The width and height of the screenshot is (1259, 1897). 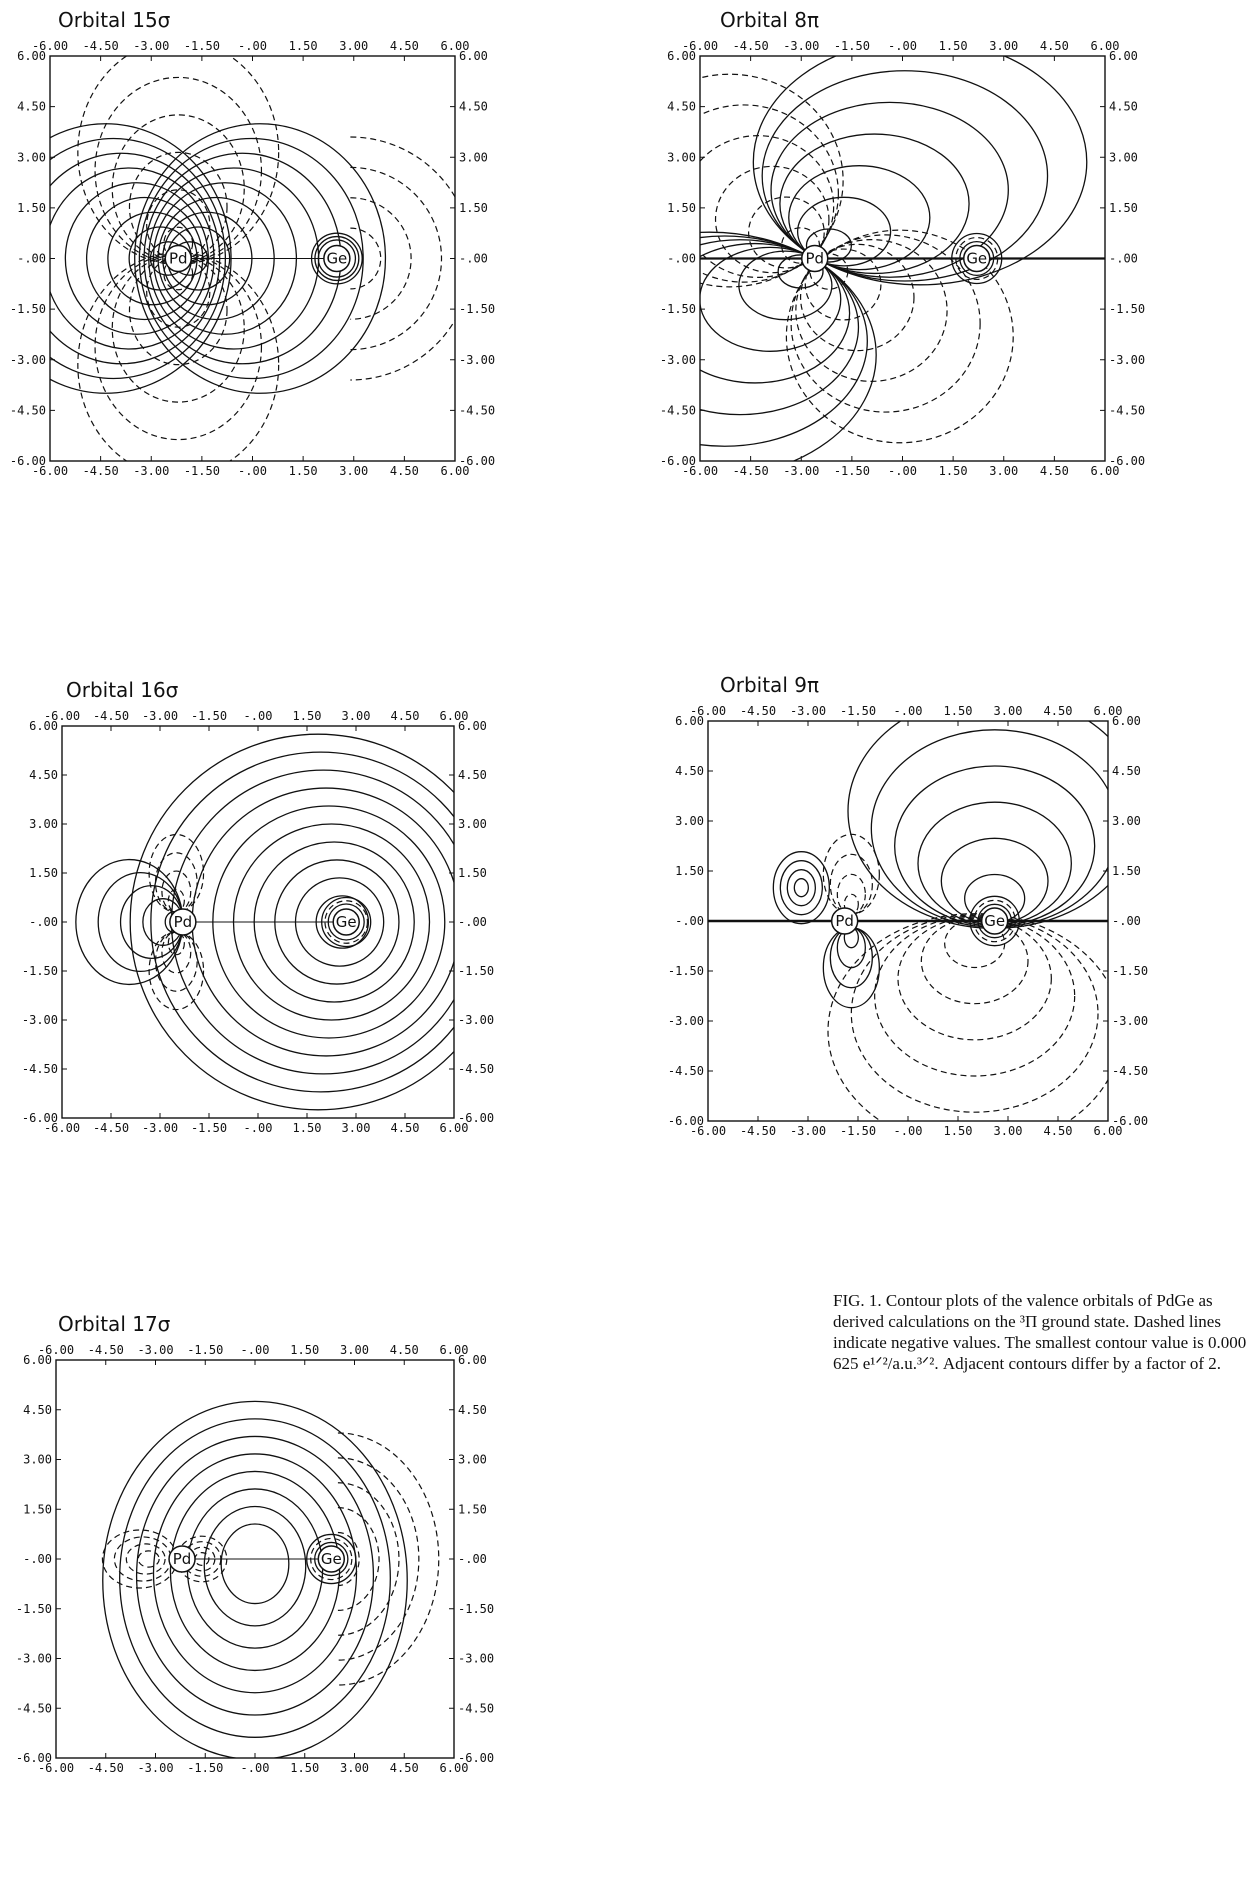 What do you see at coordinates (678, 461) in the screenshot?
I see `y-tick-label-left: -6.00` at bounding box center [678, 461].